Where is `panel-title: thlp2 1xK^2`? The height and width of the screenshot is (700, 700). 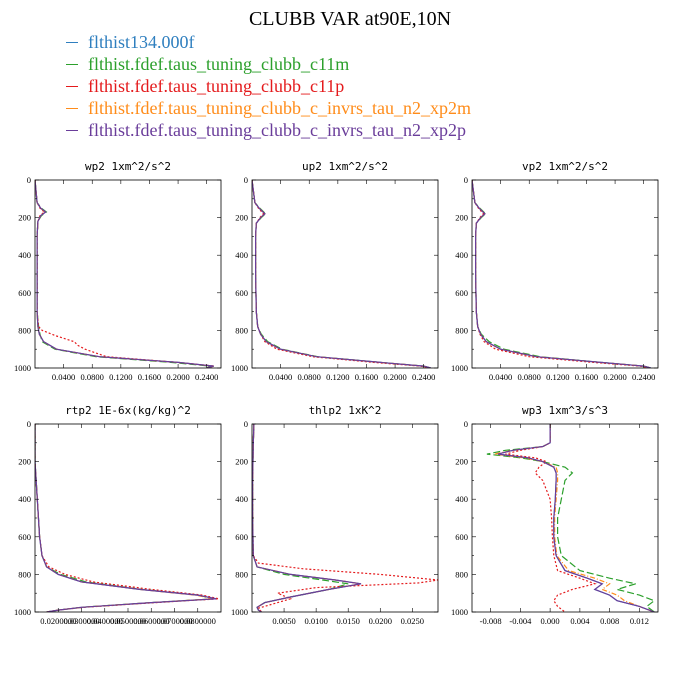
panel-title: thlp2 1xK^2 is located at coordinates (345, 410).